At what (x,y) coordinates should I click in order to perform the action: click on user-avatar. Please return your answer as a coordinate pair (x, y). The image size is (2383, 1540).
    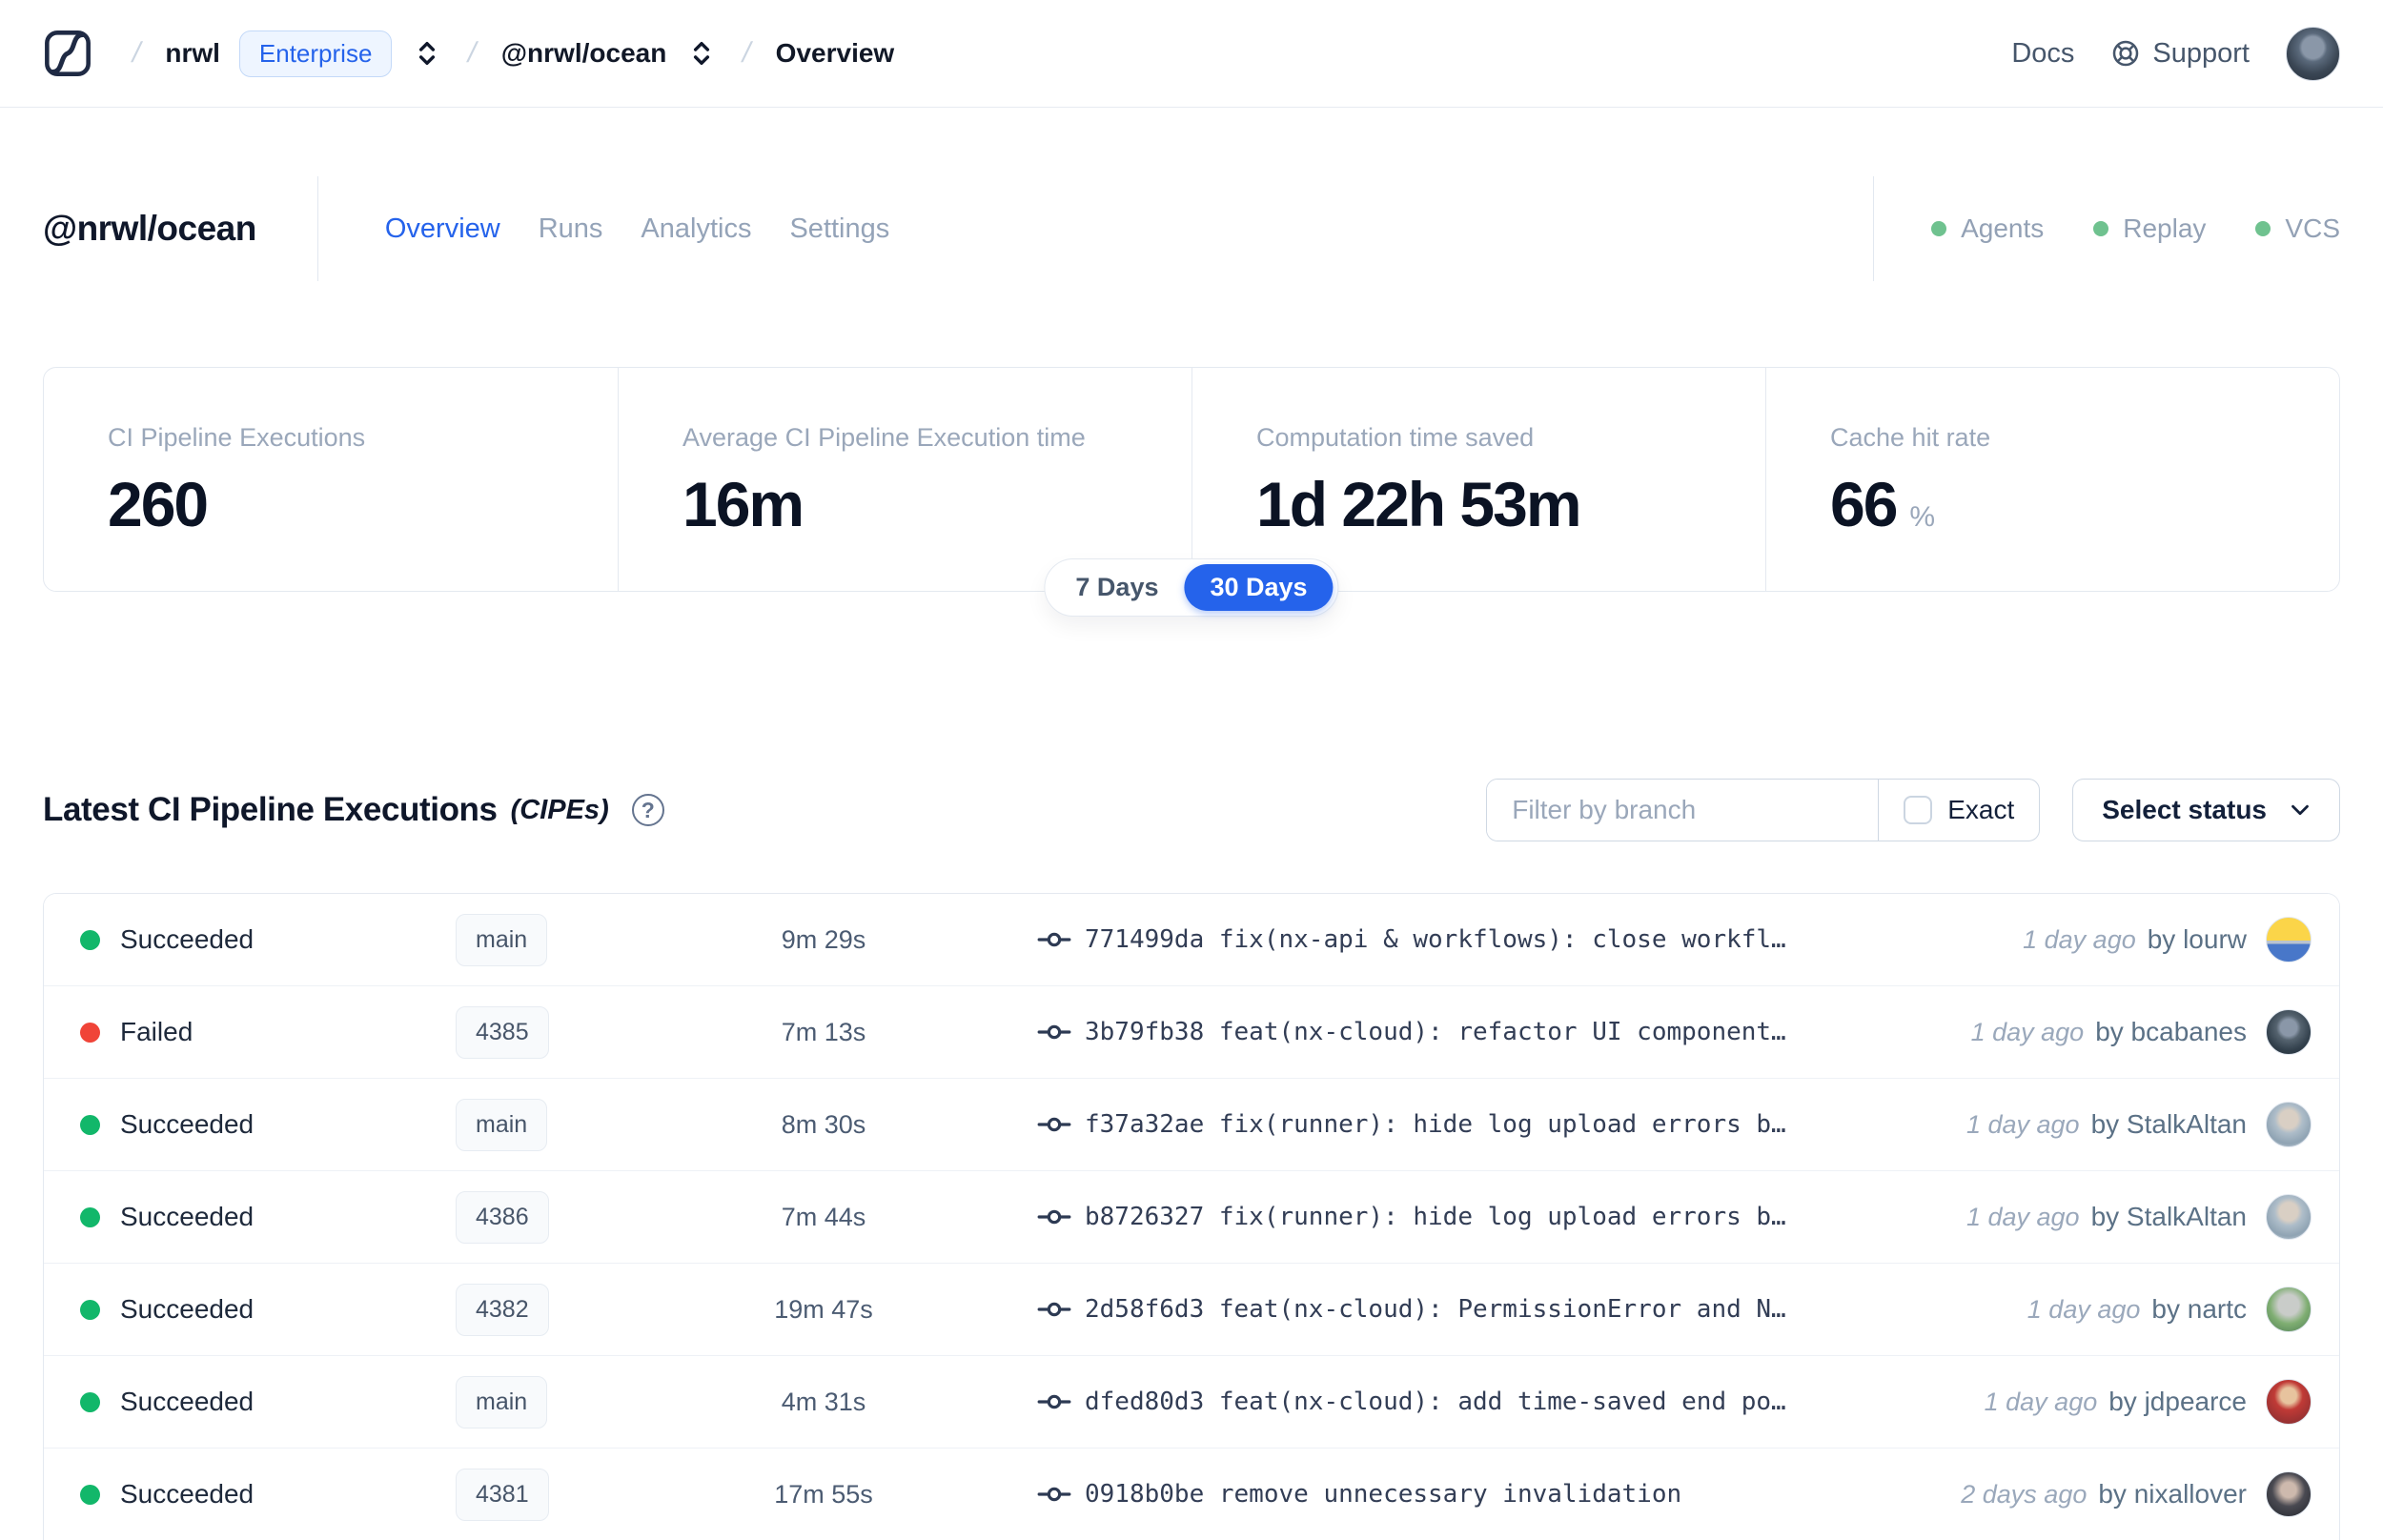
    Looking at the image, I should click on (2313, 53).